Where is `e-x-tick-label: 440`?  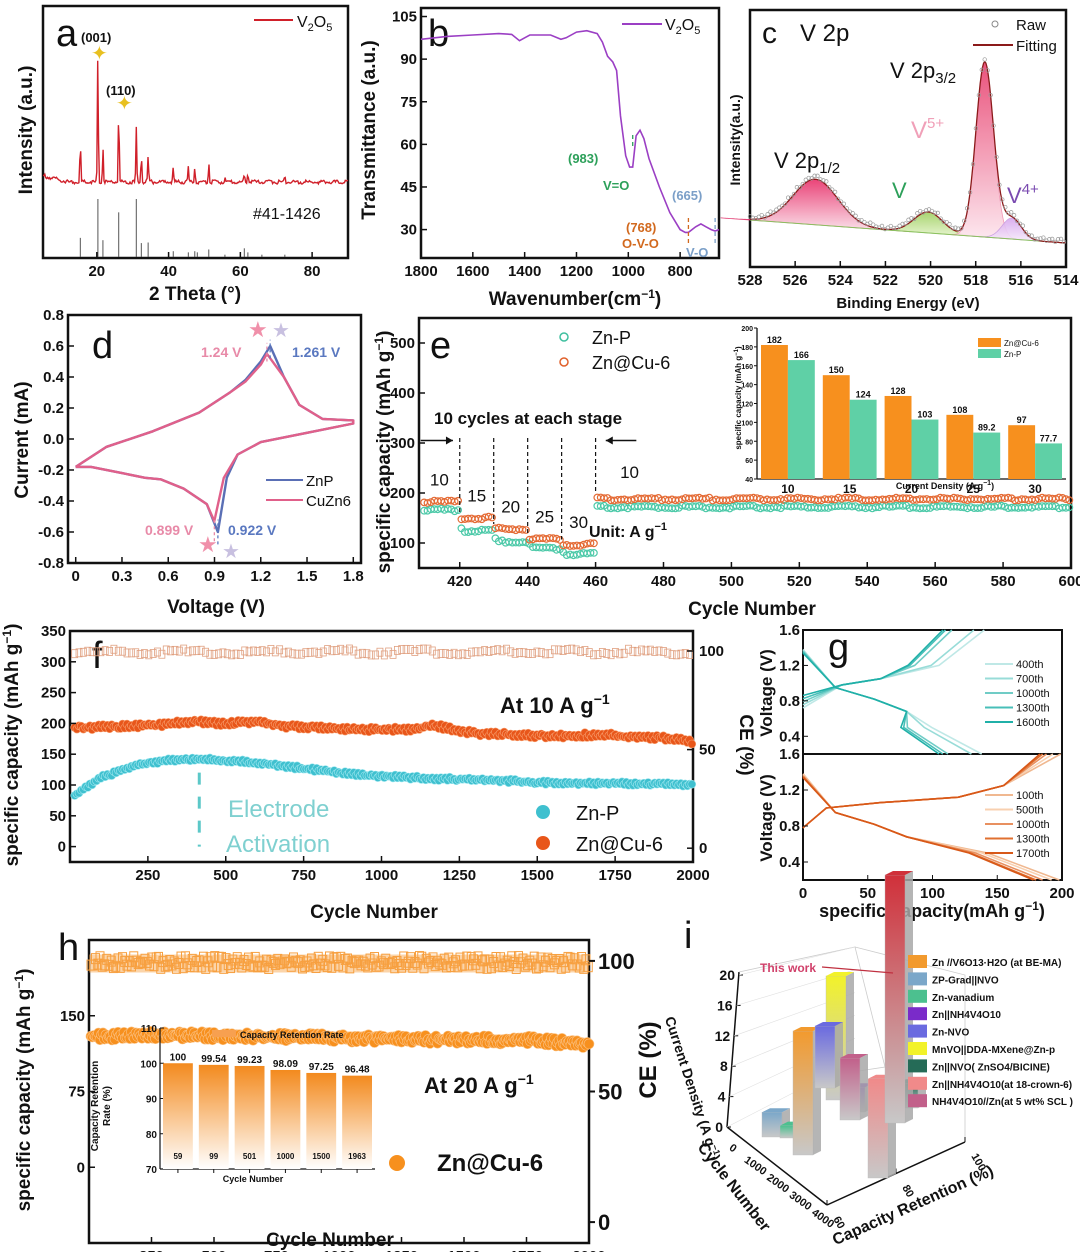
e-x-tick-label: 440 is located at coordinates (527, 581).